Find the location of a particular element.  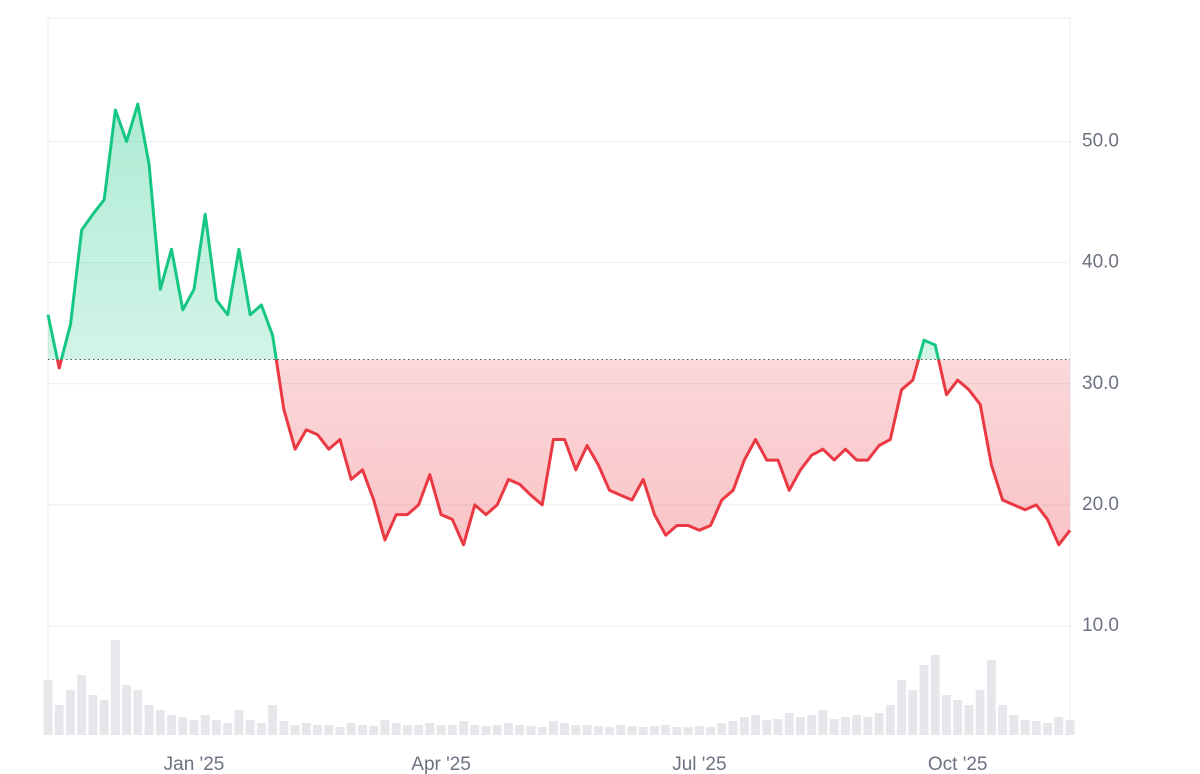

x-tick-label: Apr '25 is located at coordinates (441, 764).